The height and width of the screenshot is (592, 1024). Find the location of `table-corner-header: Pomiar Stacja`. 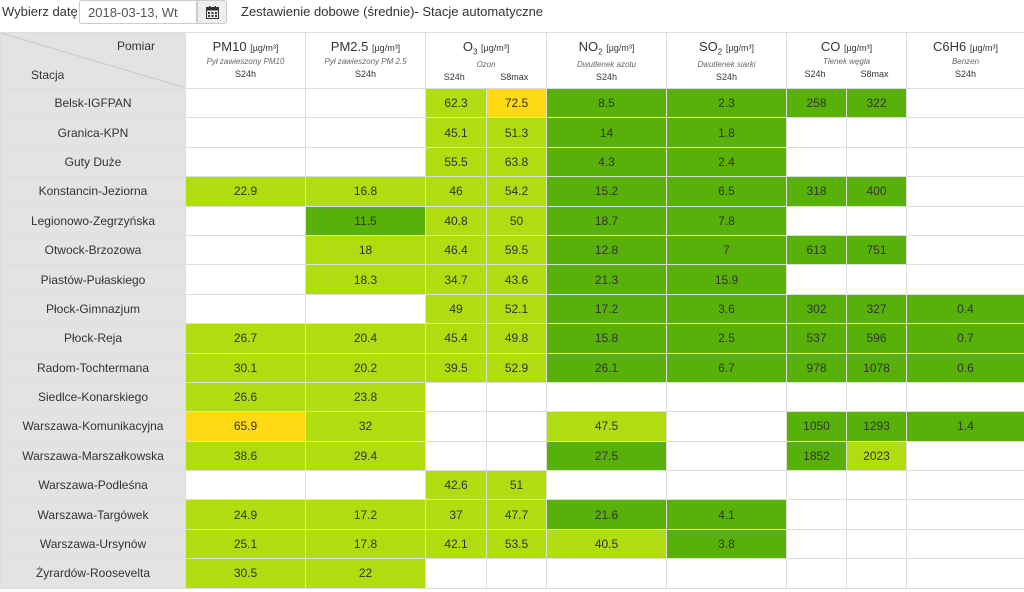

table-corner-header: Pomiar Stacja is located at coordinates (93, 60).